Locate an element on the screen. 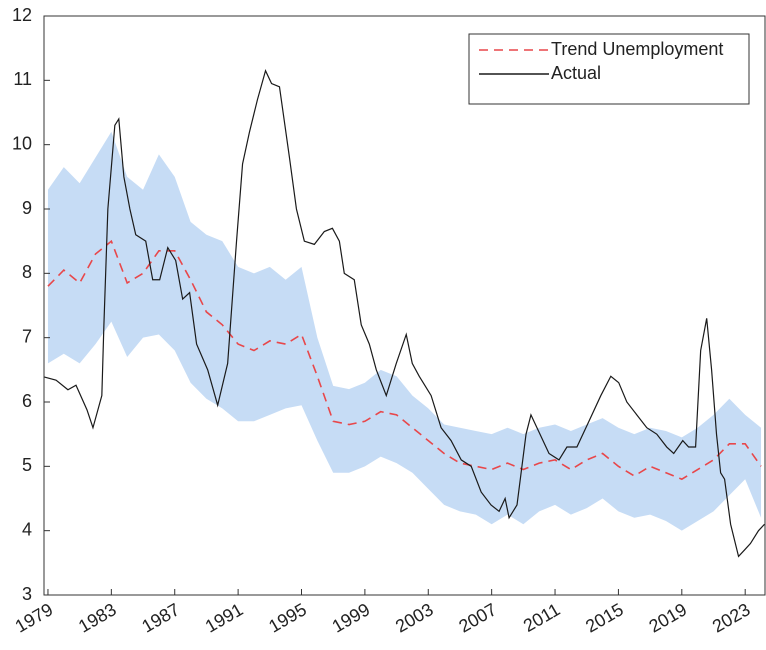 This screenshot has height=650, width=766. y-tick-label: 9 is located at coordinates (27, 208).